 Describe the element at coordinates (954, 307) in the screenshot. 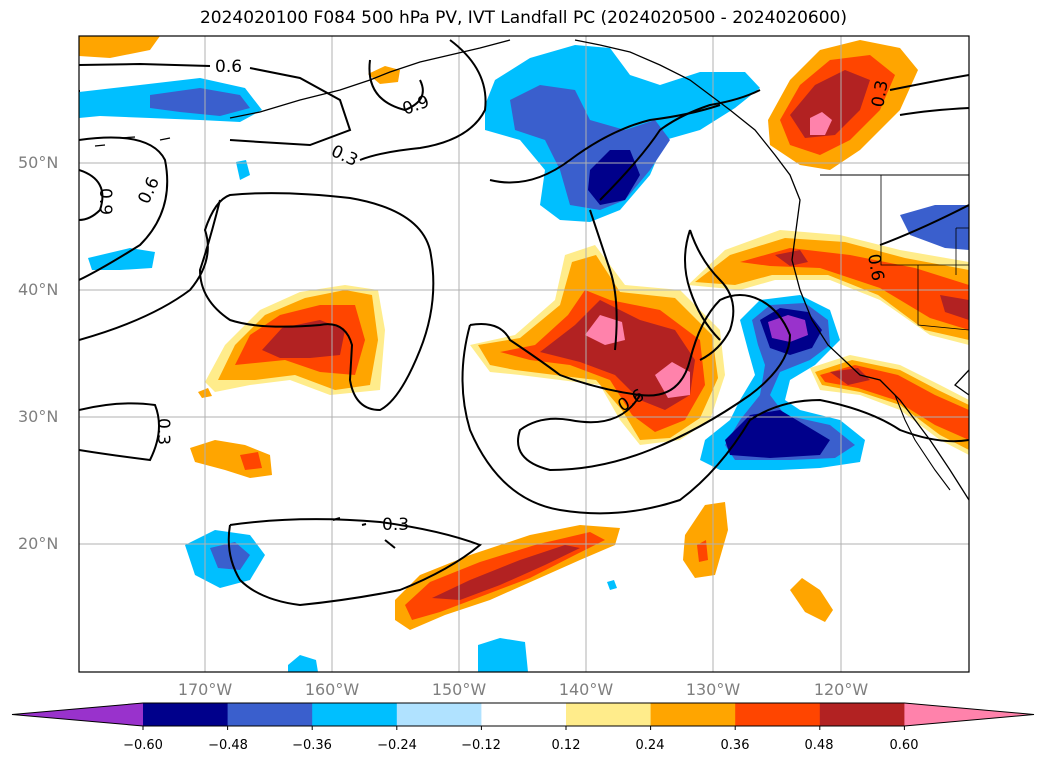

I see `shade-darkred-caband2` at that location.